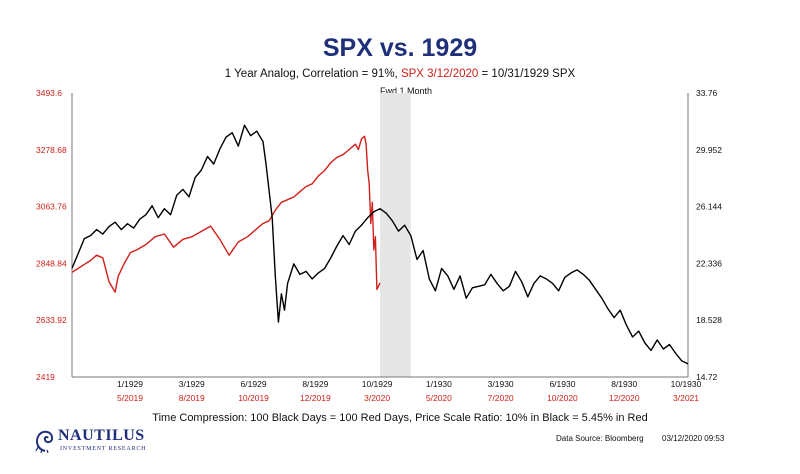 The width and height of the screenshot is (800, 474). I want to click on left-tick-label: 2419, so click(45, 377).